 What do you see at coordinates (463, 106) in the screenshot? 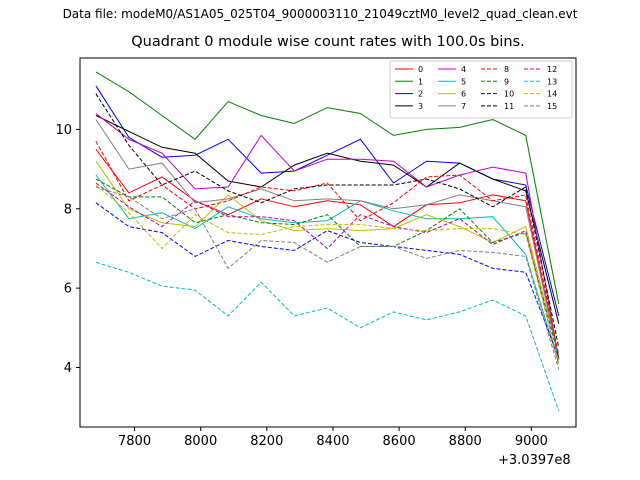
I see `legend-label-7: 7` at bounding box center [463, 106].